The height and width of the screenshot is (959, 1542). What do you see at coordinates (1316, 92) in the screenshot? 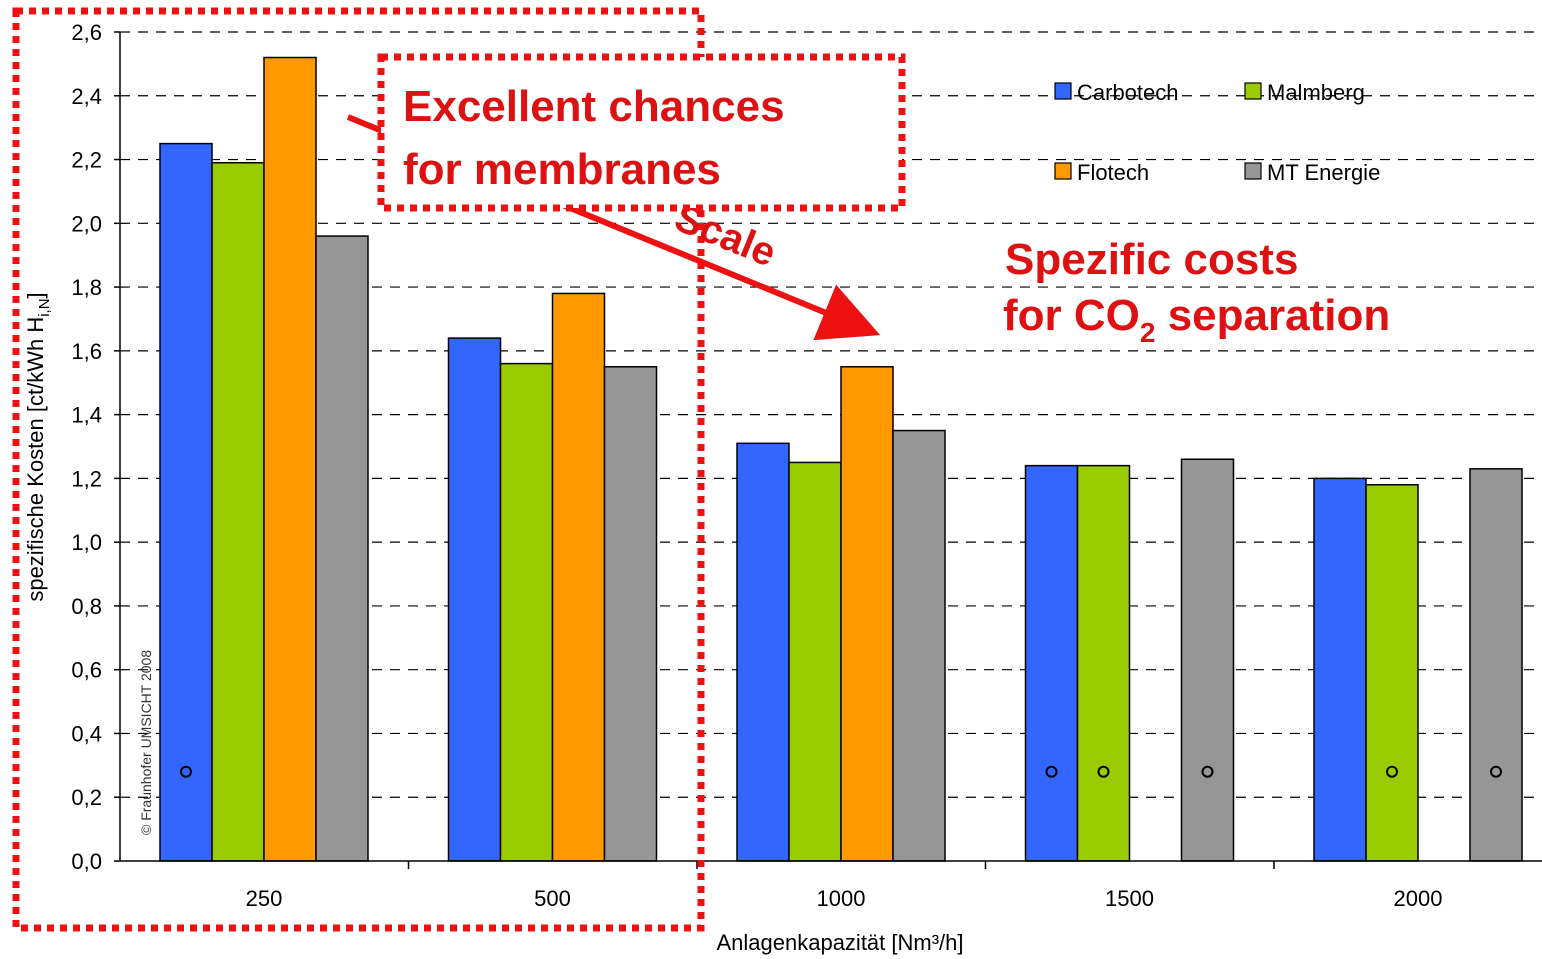
I see `legend-label: Malmberg` at bounding box center [1316, 92].